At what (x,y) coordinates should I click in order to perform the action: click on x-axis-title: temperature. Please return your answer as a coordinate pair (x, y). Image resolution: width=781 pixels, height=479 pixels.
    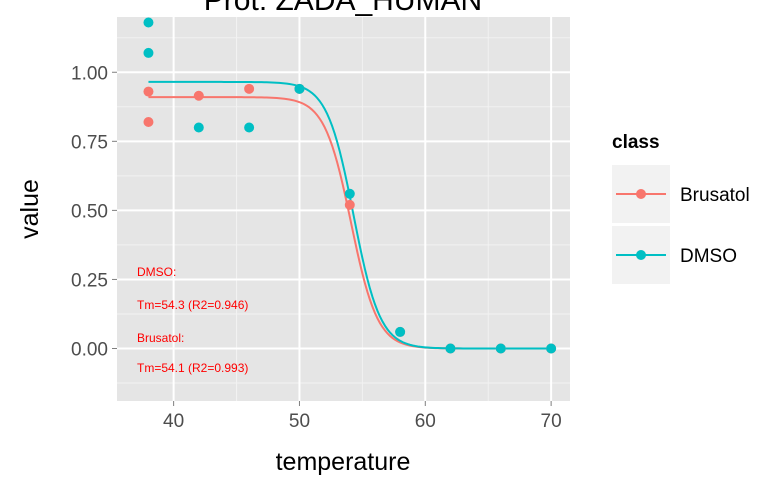
    Looking at the image, I should click on (343, 462).